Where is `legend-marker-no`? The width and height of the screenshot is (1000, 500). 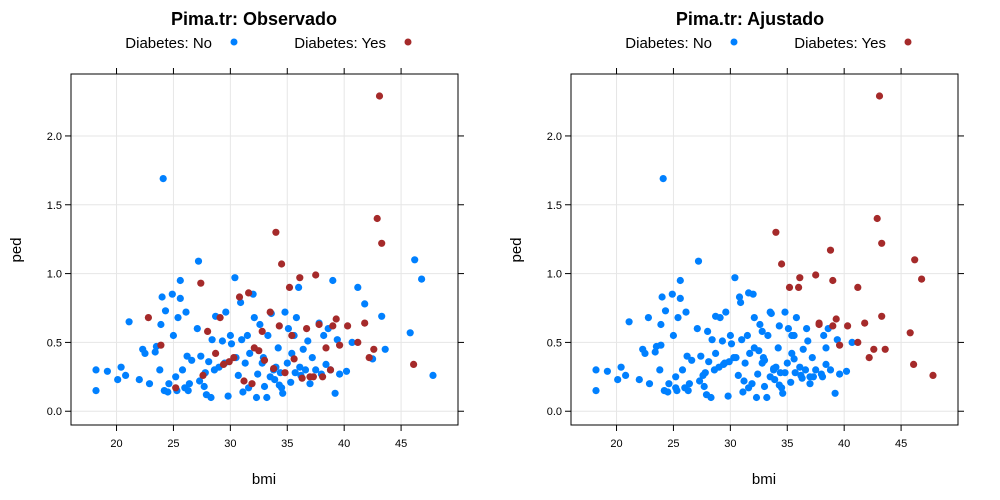 legend-marker-no is located at coordinates (234, 42).